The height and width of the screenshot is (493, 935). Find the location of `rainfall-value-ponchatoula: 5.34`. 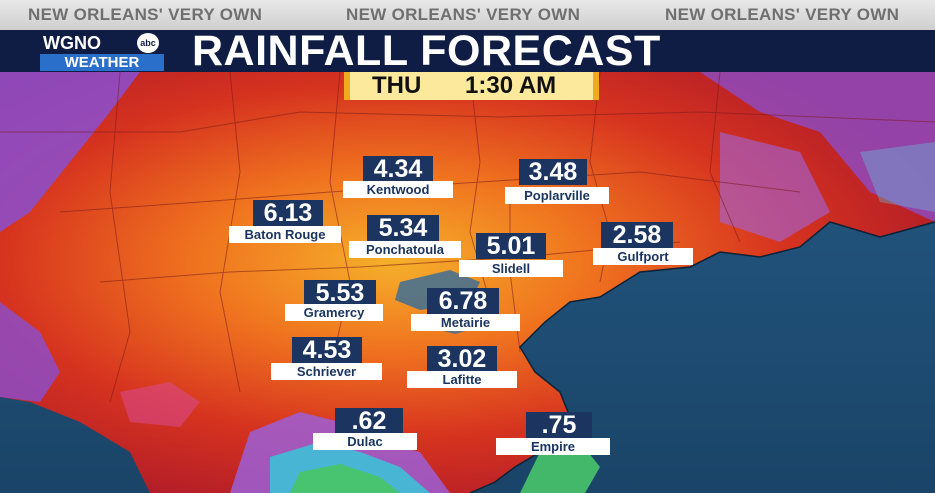

rainfall-value-ponchatoula: 5.34 is located at coordinates (403, 228).